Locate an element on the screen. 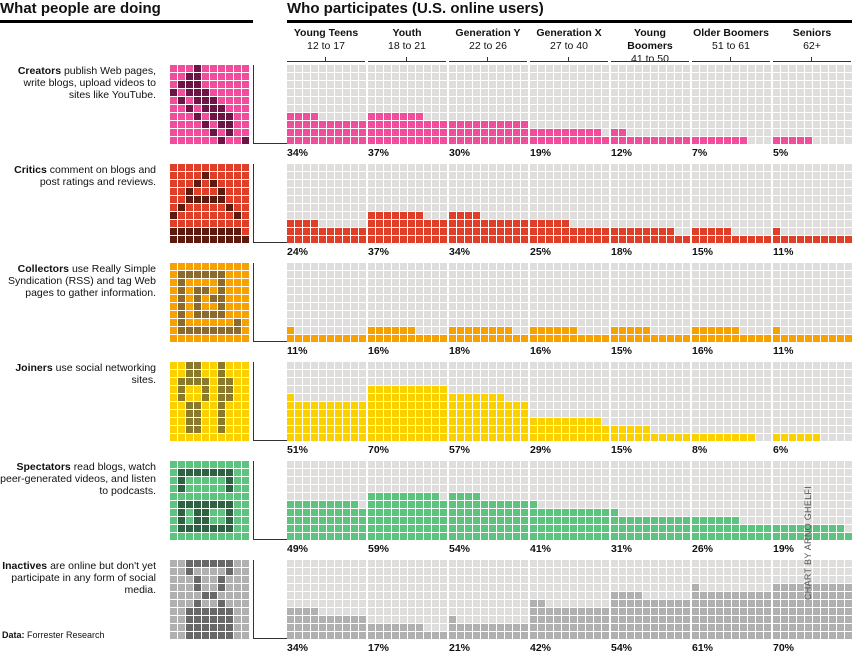  percent-label: 31% is located at coordinates (622, 549).